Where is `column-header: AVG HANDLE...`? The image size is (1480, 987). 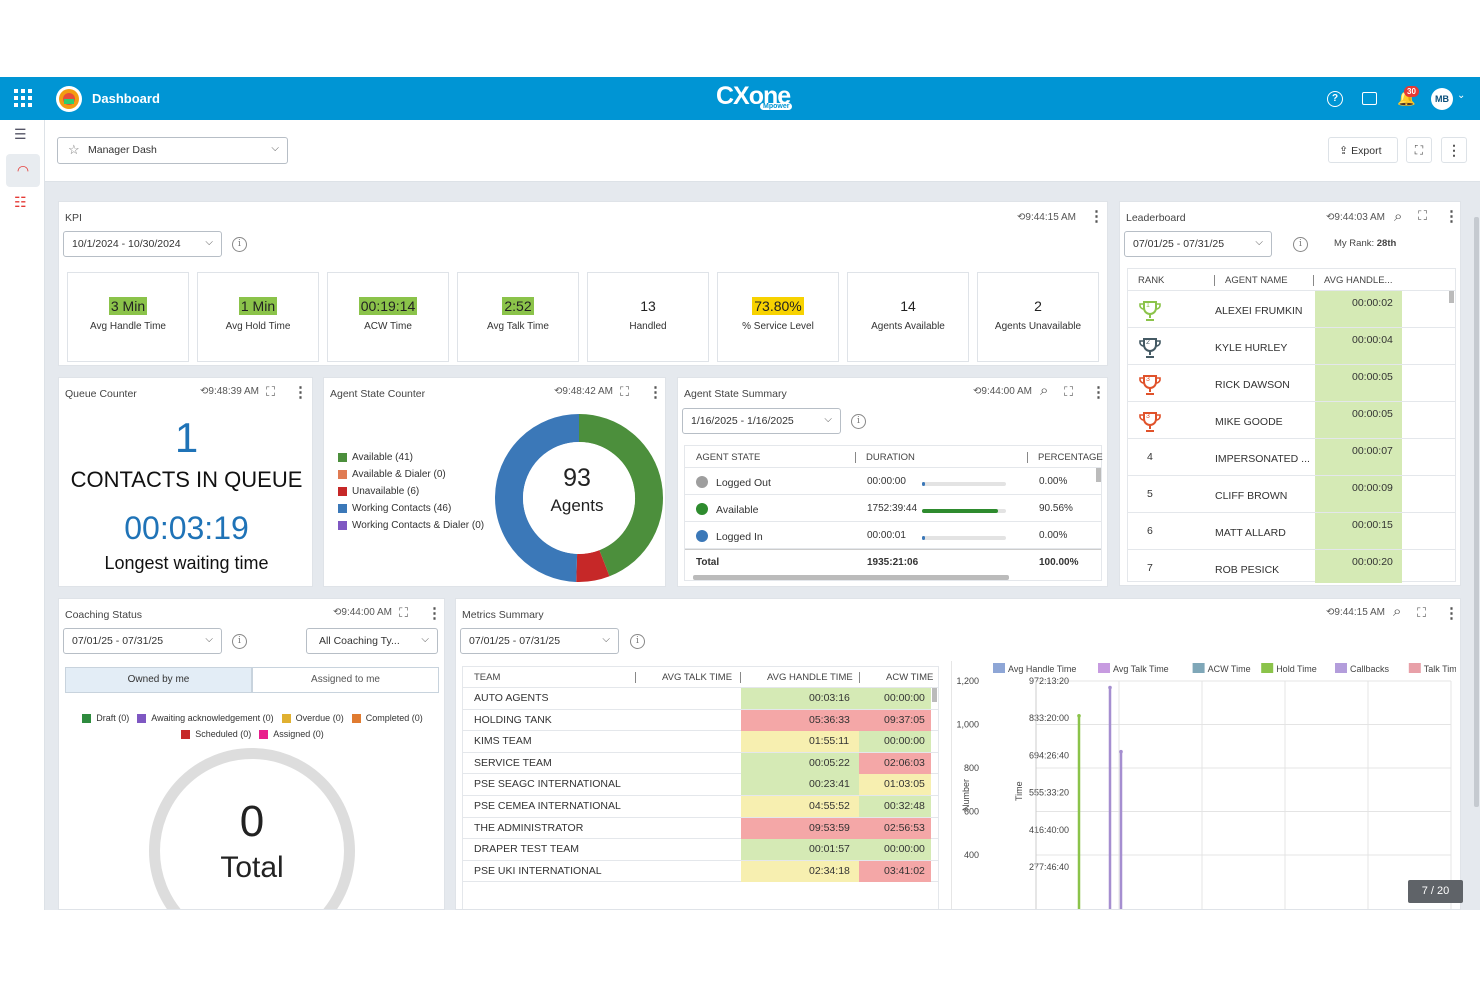
column-header: AVG HANDLE... is located at coordinates (1352, 280).